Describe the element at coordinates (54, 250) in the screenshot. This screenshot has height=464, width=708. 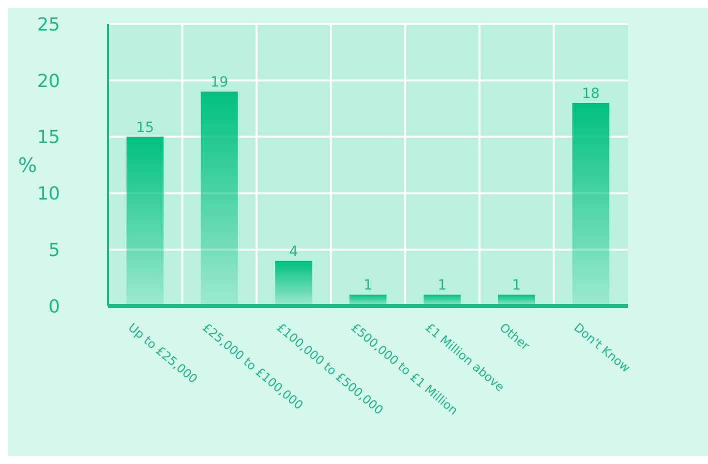
I see `y-tick-label: 5` at that location.